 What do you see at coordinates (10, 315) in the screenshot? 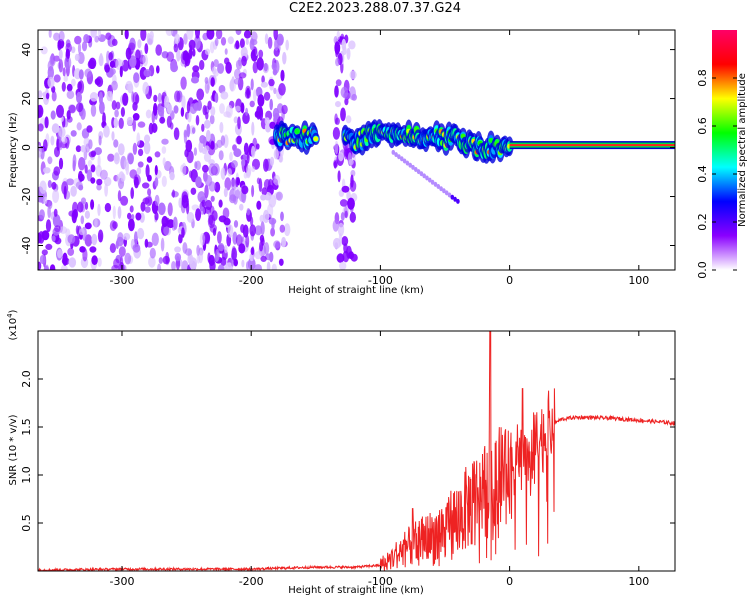
I see `snr-multiplier-exponent: 4` at bounding box center [10, 315].